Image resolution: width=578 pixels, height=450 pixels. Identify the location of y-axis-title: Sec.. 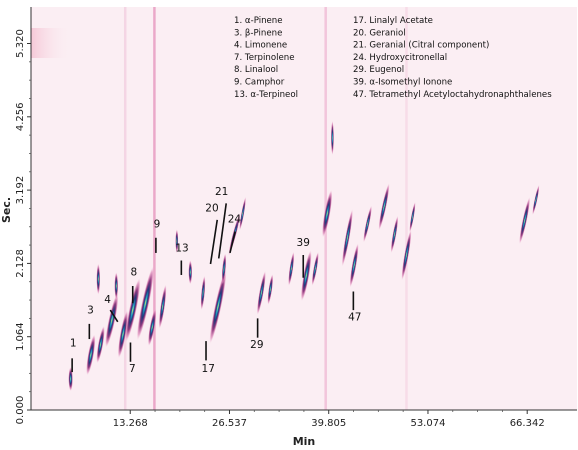
(6, 210).